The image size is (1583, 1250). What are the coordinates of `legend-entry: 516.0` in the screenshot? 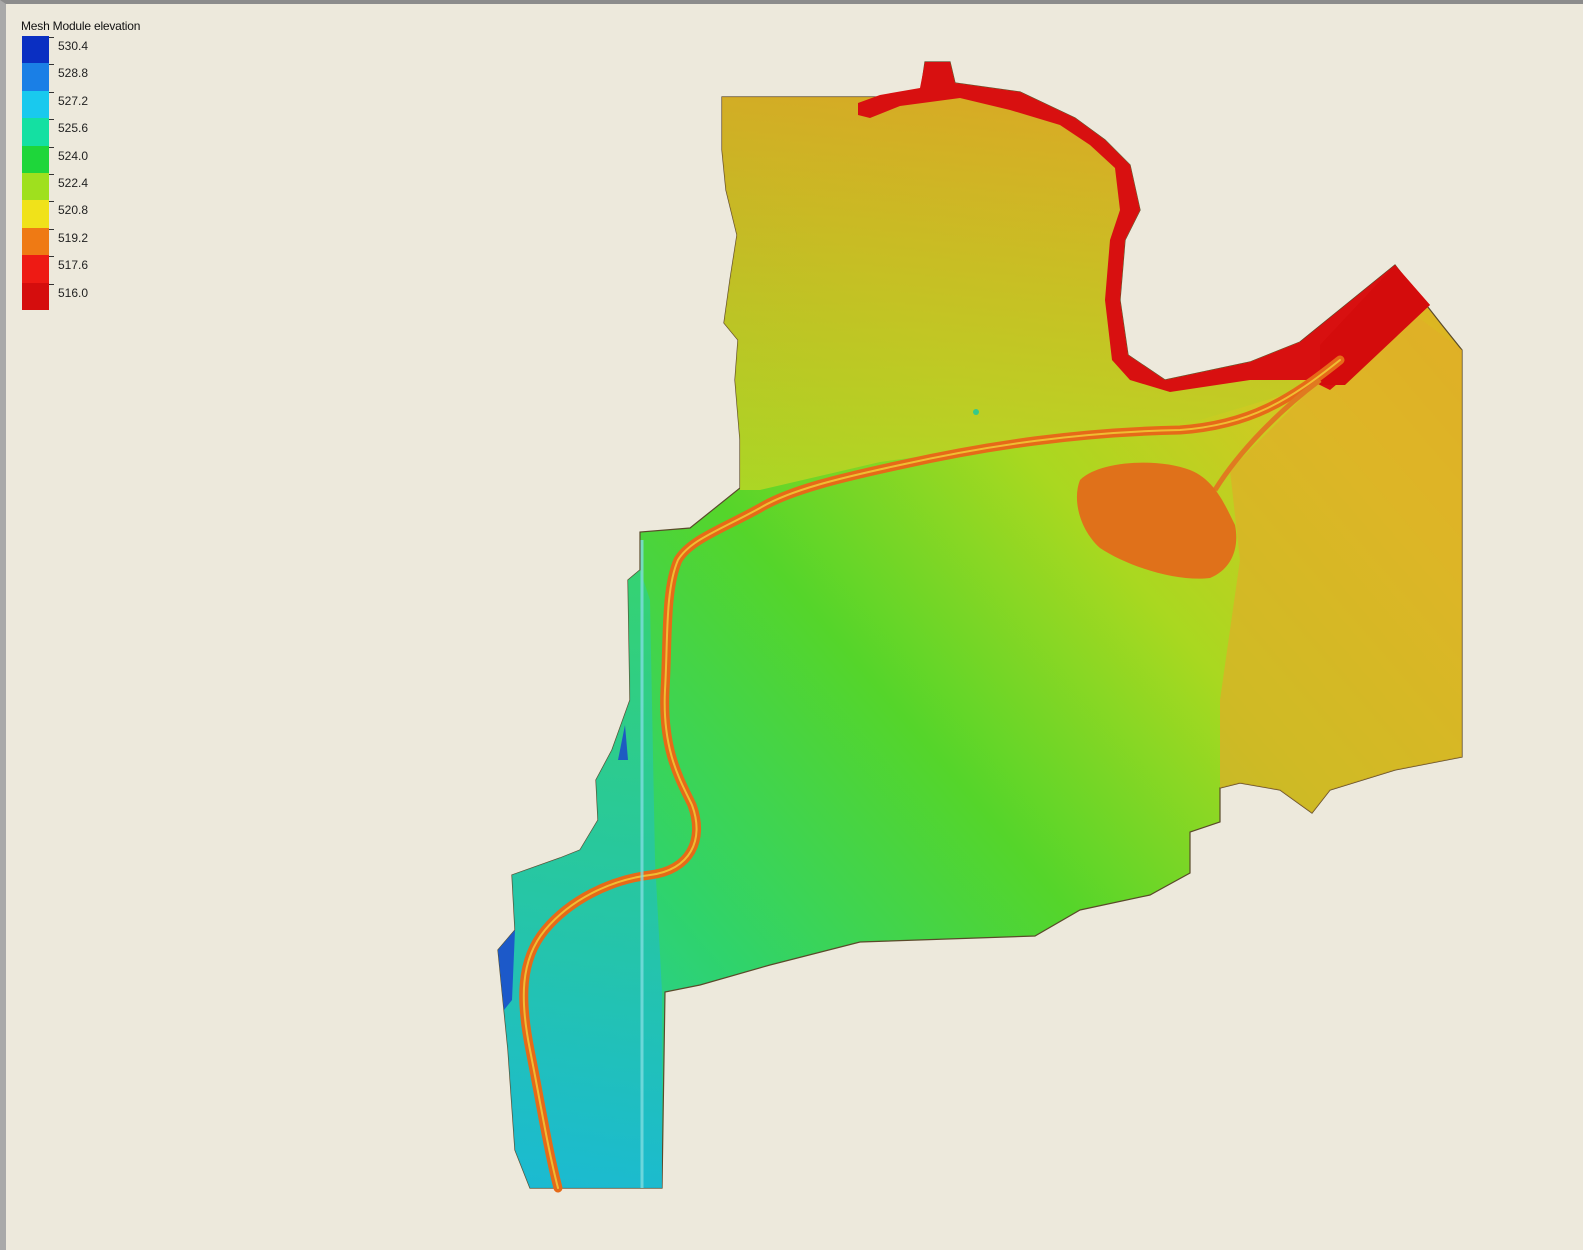 It's located at (80, 296).